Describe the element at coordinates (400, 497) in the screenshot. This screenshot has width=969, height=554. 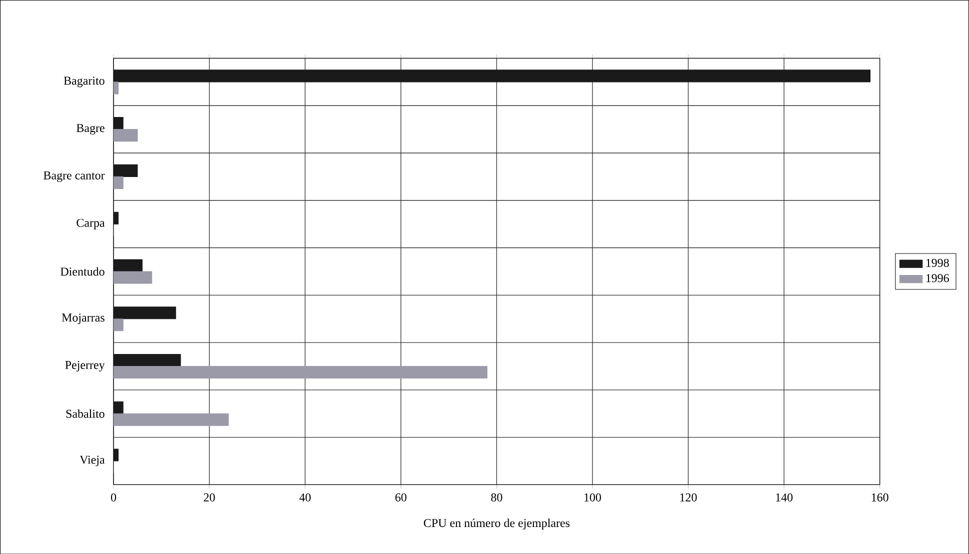
I see `x-tick-label: 60` at that location.